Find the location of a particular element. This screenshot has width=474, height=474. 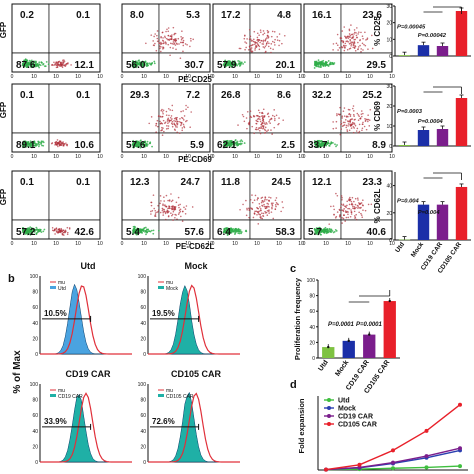

histogram-title: CD19 CAR is located at coordinates (88, 374).